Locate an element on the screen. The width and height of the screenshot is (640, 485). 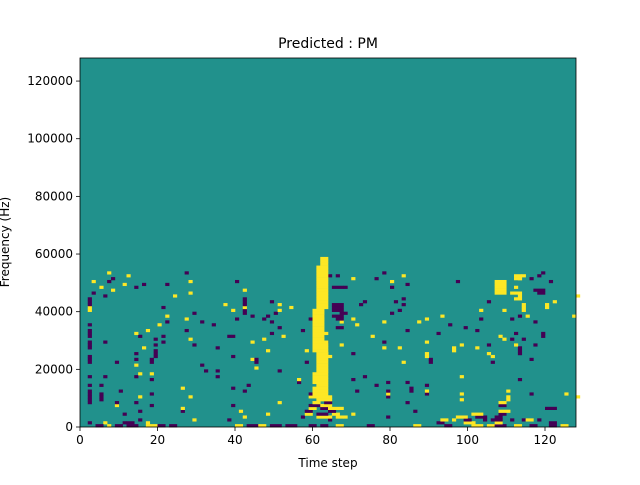
y-tick-label: 20000 is located at coordinates (54, 369).